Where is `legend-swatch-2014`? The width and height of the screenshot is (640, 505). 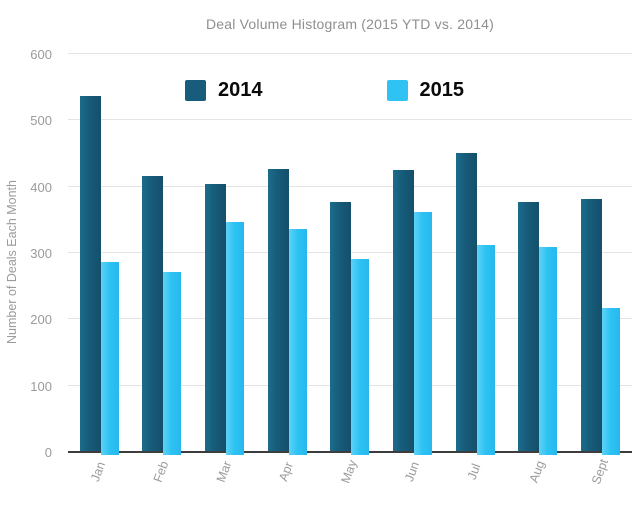
legend-swatch-2014 is located at coordinates (195, 90).